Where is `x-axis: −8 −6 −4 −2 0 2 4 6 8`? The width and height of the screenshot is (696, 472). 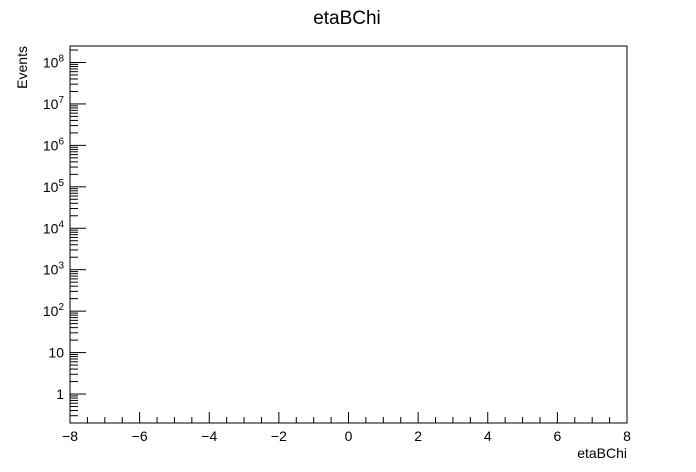
x-axis: −8 −6 −4 −2 0 2 4 6 8 is located at coordinates (346, 428).